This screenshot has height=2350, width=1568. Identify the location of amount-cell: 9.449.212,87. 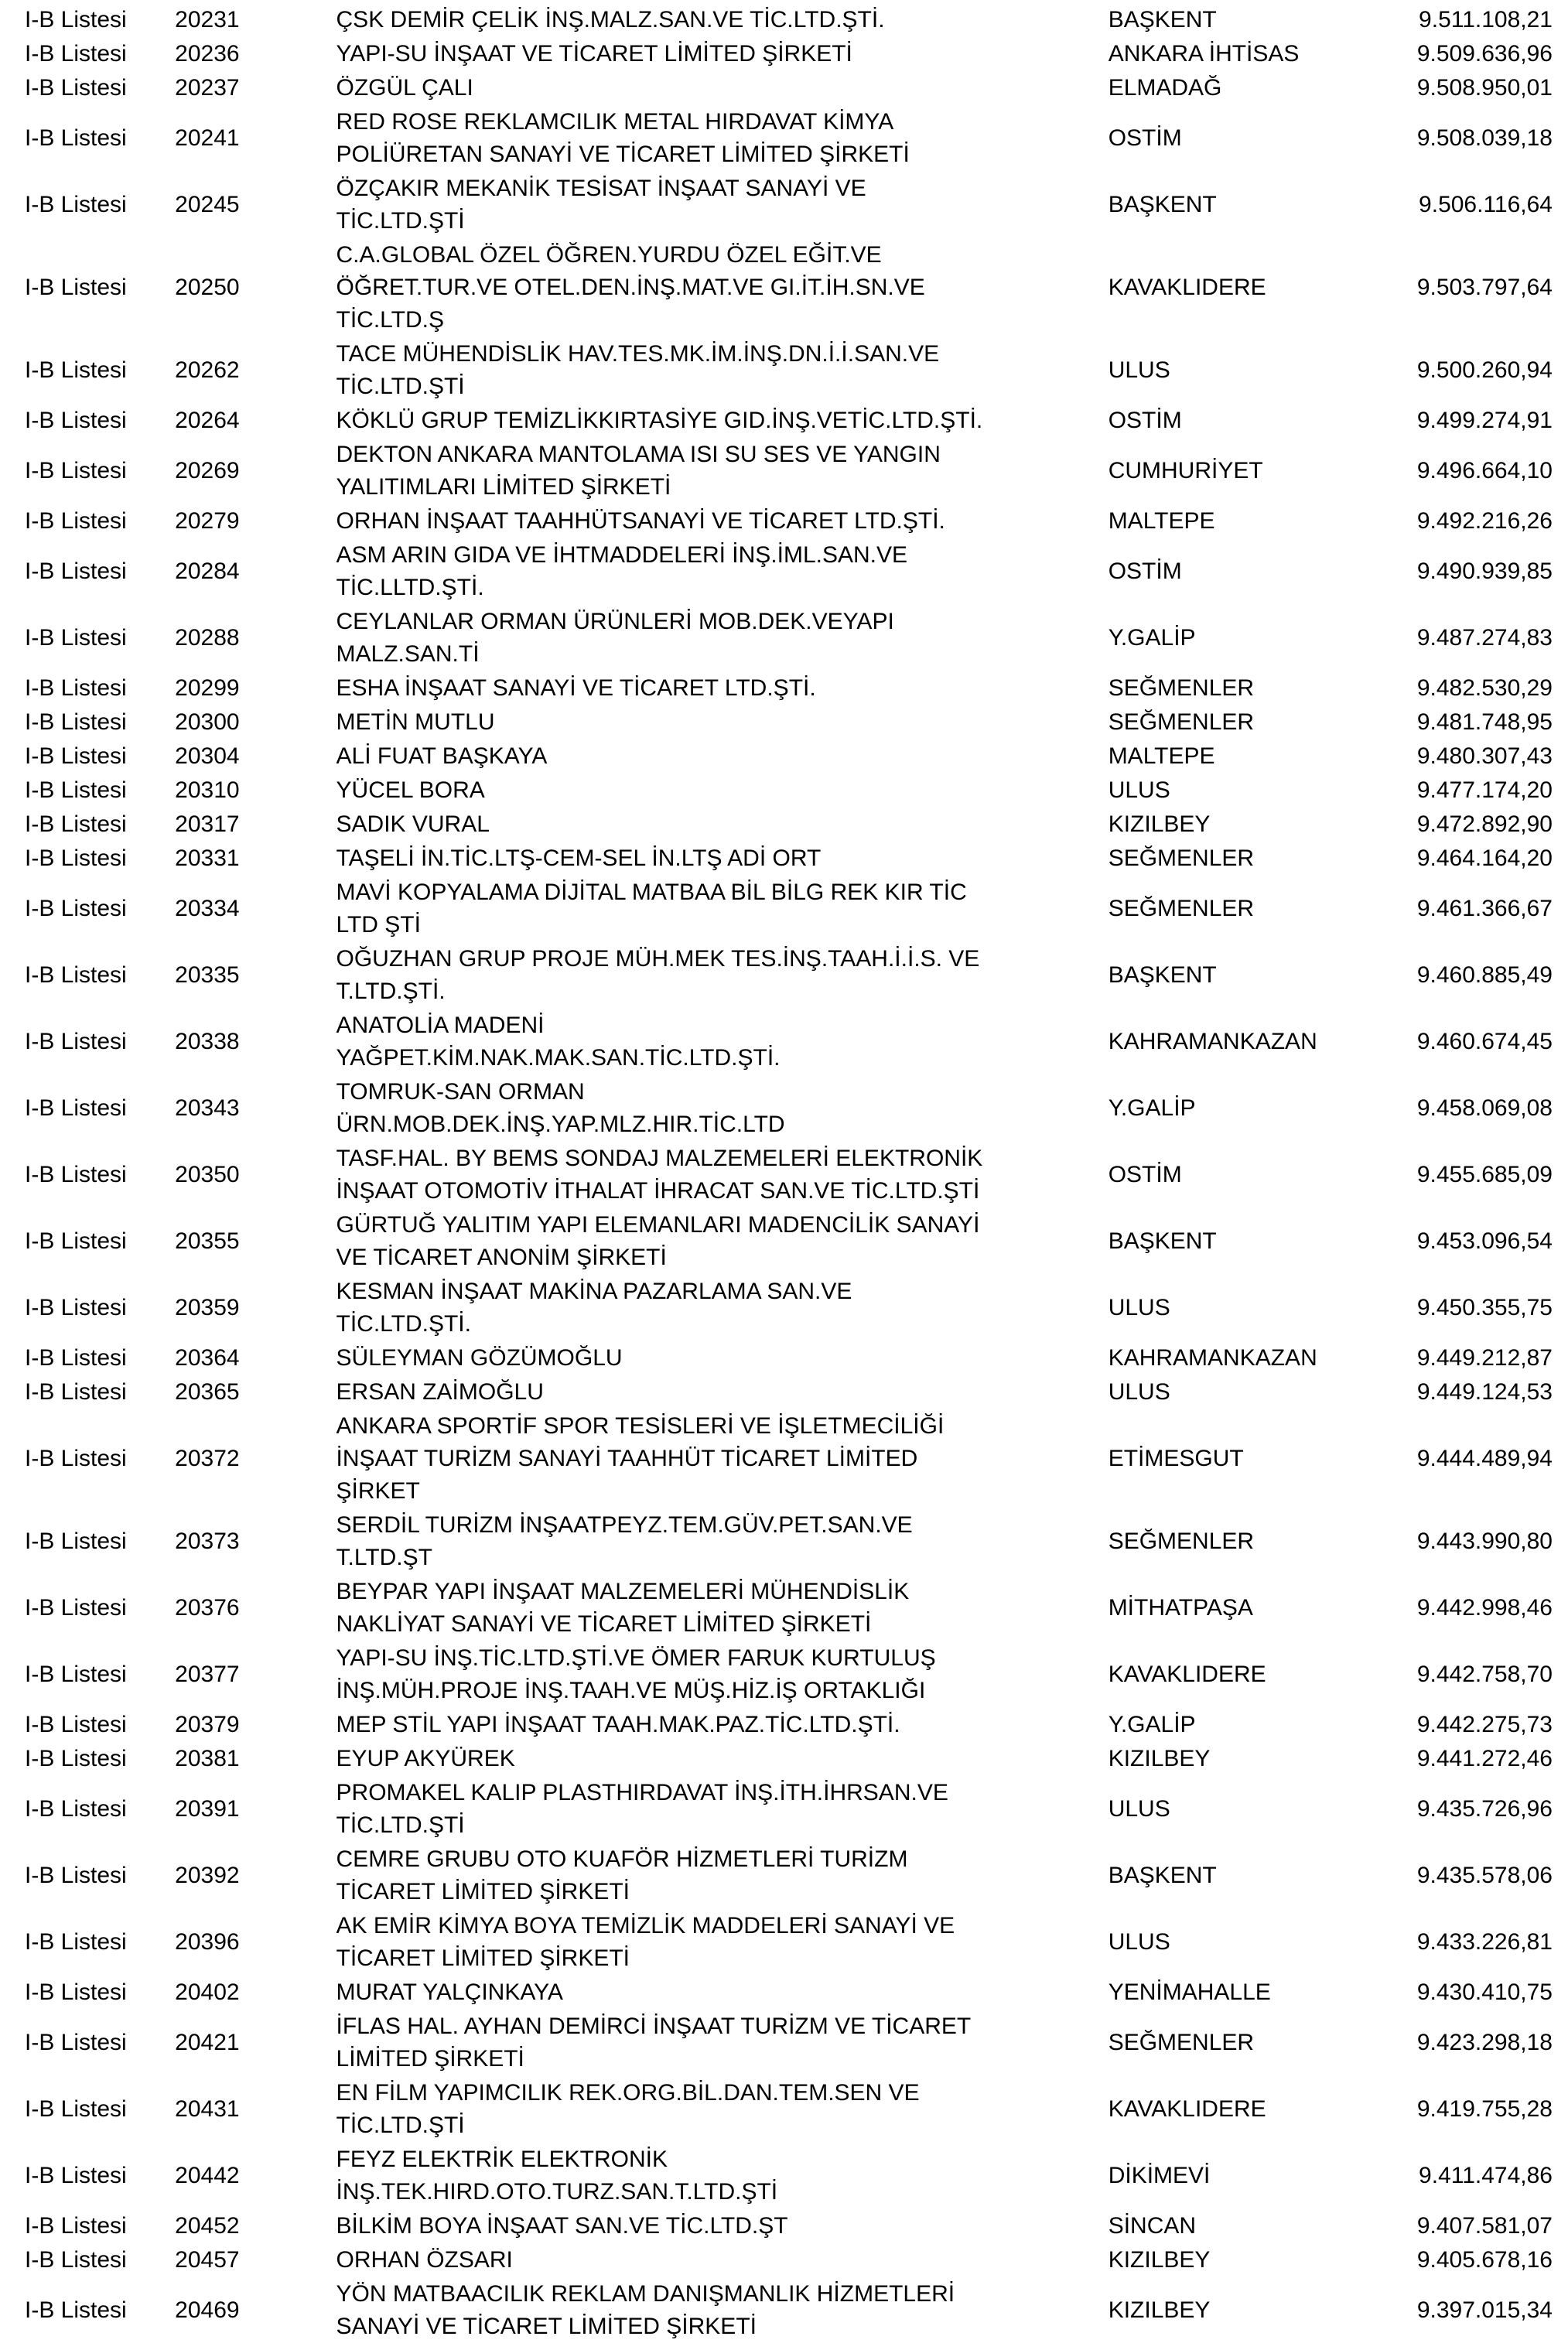
(1484, 1358).